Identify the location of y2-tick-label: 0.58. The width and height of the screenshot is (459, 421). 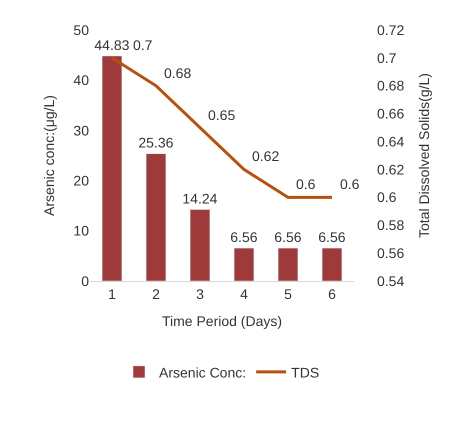
(390, 225).